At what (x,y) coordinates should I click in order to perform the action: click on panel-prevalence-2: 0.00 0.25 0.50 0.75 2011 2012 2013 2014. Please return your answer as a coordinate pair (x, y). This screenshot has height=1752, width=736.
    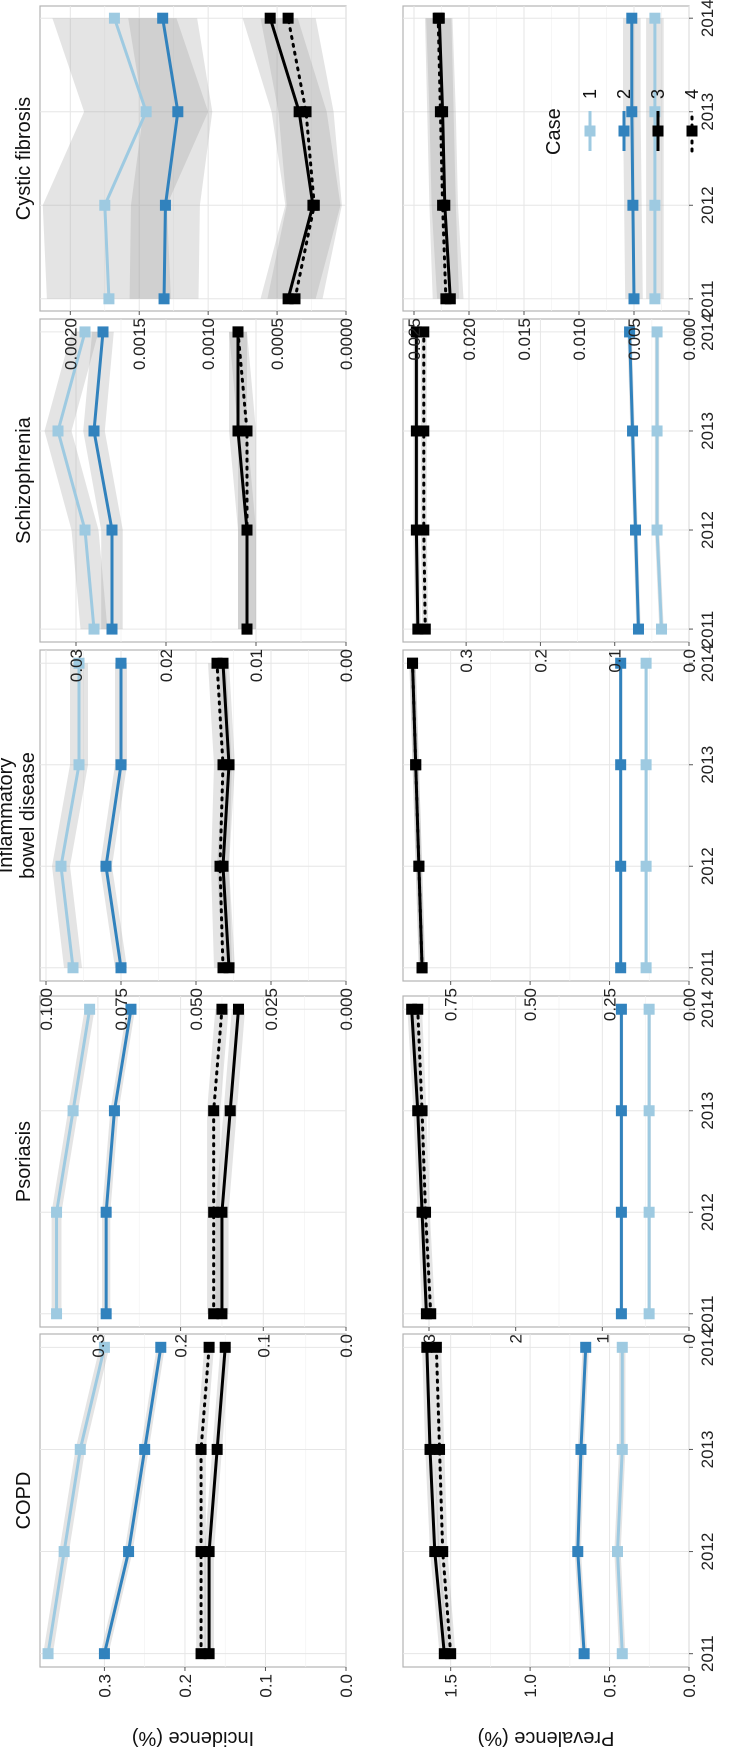
    Looking at the image, I should click on (559, 832).